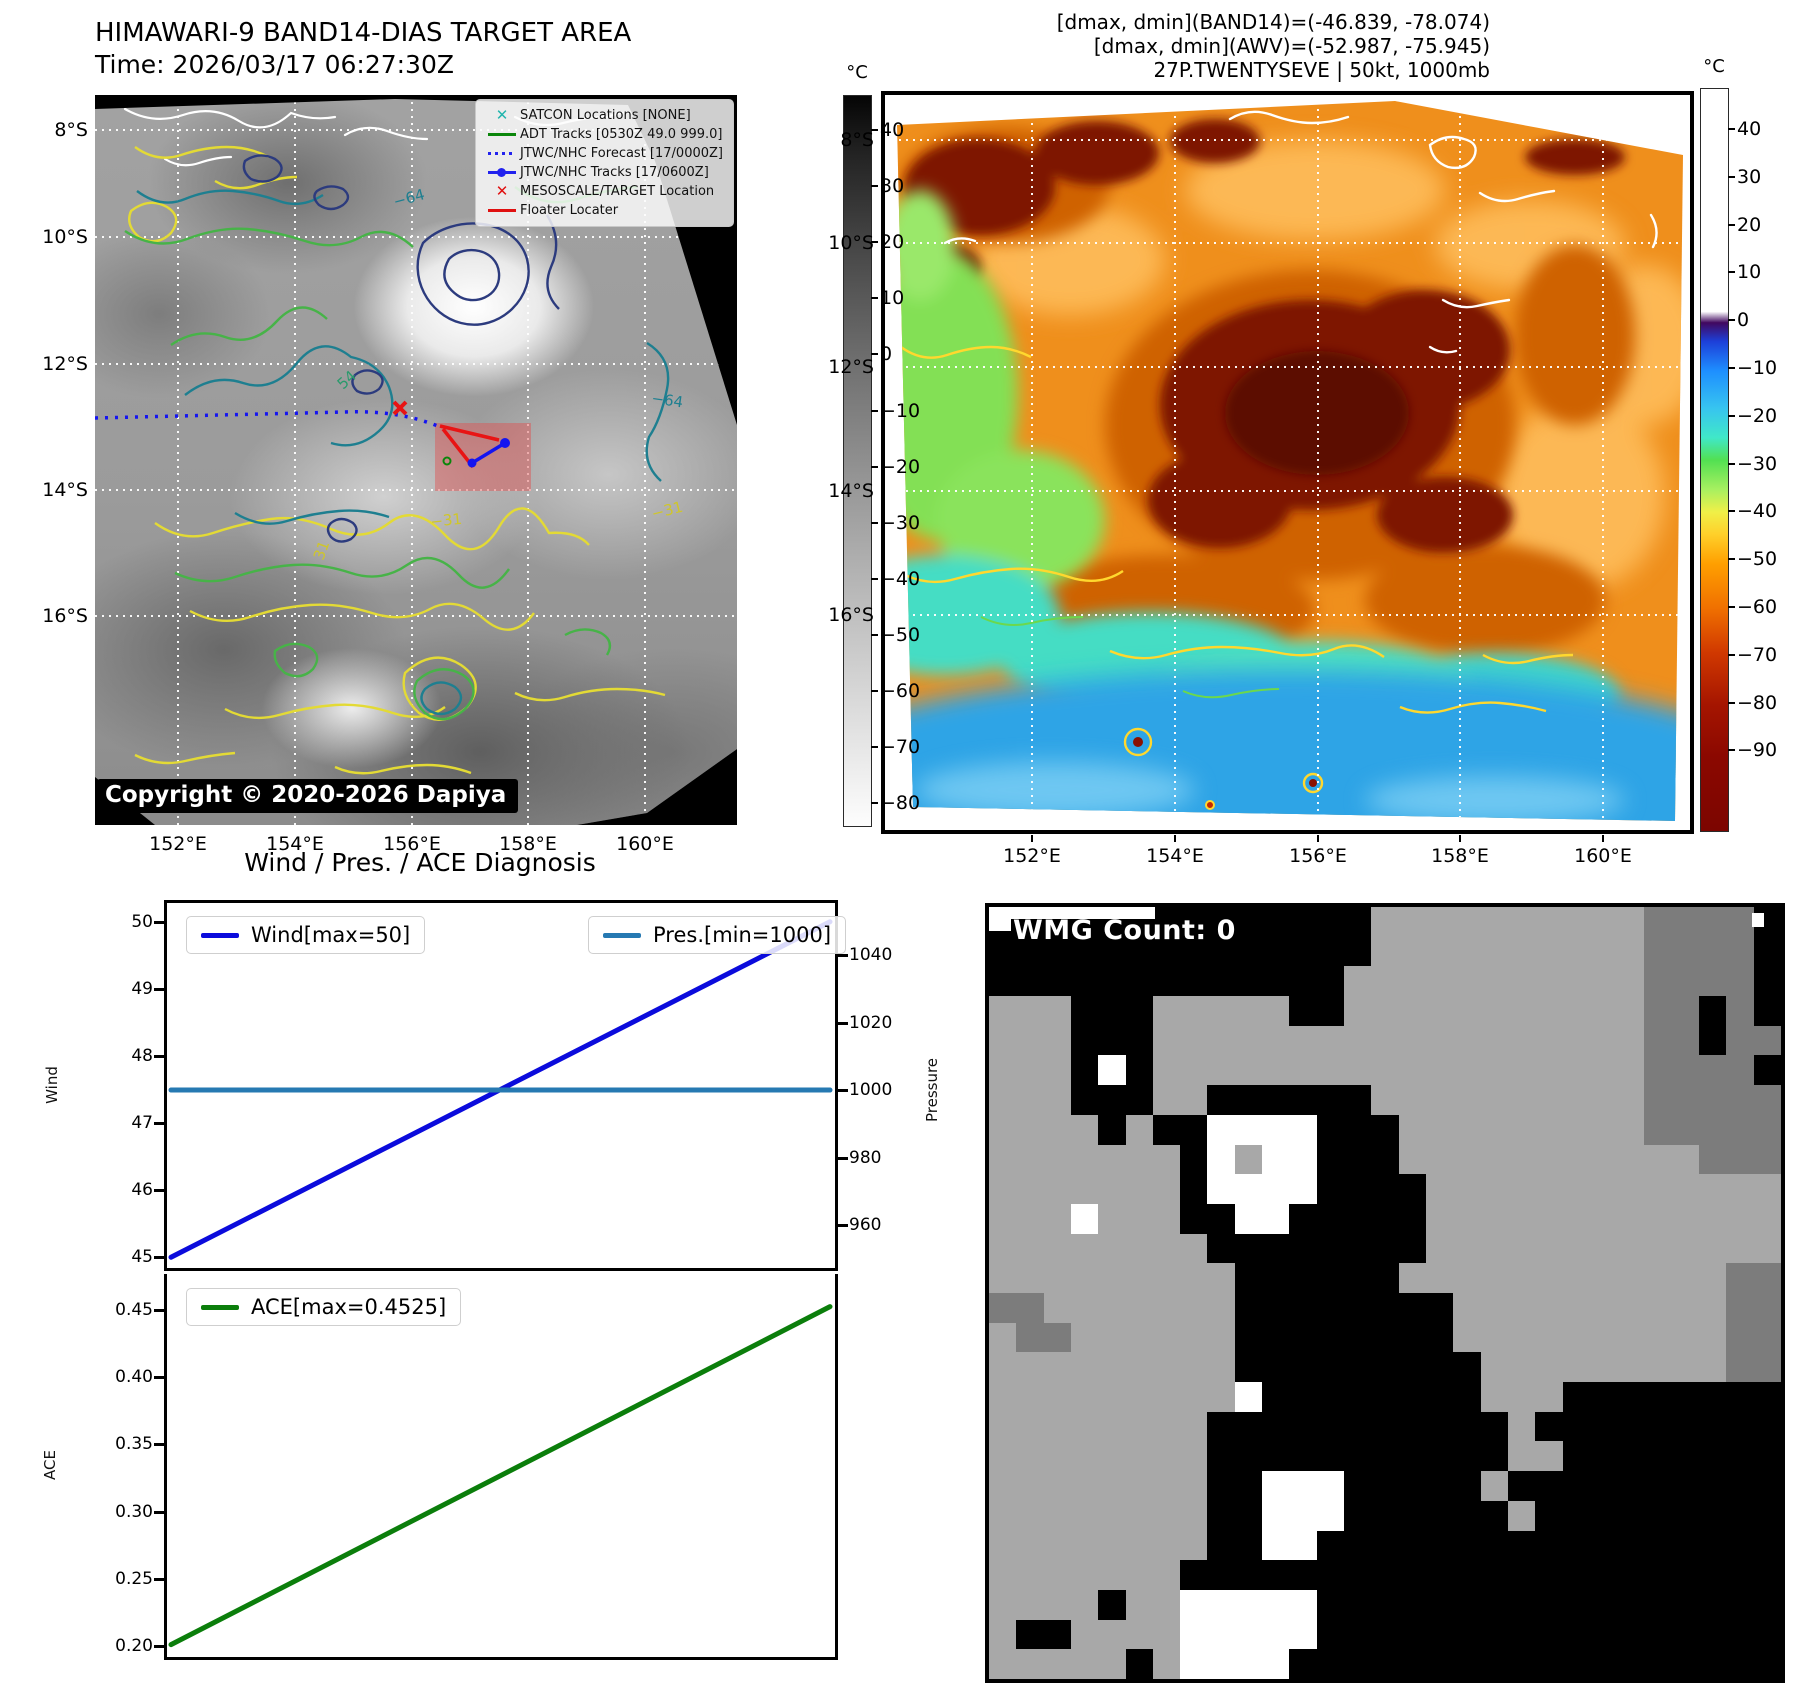 The image size is (1801, 1690). Describe the element at coordinates (569, 210) in the screenshot. I see `legend-label: Floater Locater` at that location.